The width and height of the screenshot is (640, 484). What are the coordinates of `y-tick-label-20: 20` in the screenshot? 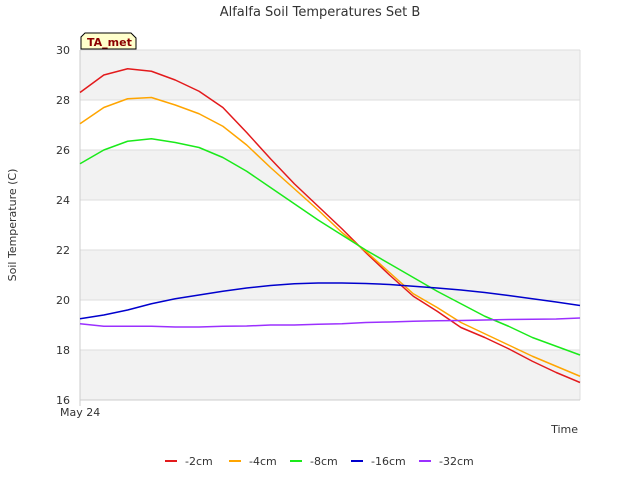 It's located at (63, 300).